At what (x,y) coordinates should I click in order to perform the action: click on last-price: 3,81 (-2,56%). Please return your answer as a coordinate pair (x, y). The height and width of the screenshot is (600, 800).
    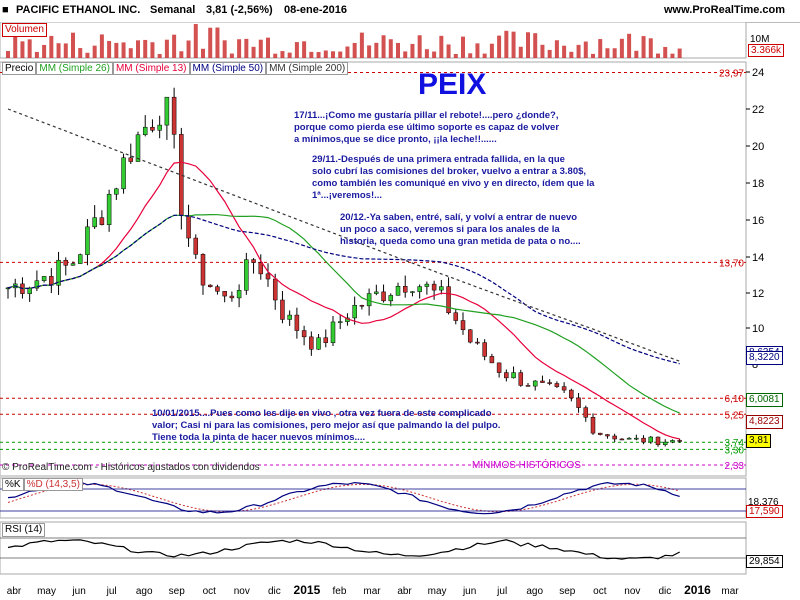
    Looking at the image, I should click on (239, 10).